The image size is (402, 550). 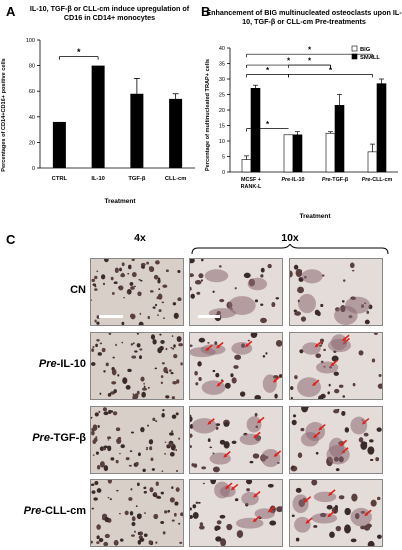 I want to click on panel-b-letter: B, so click(x=206, y=11).